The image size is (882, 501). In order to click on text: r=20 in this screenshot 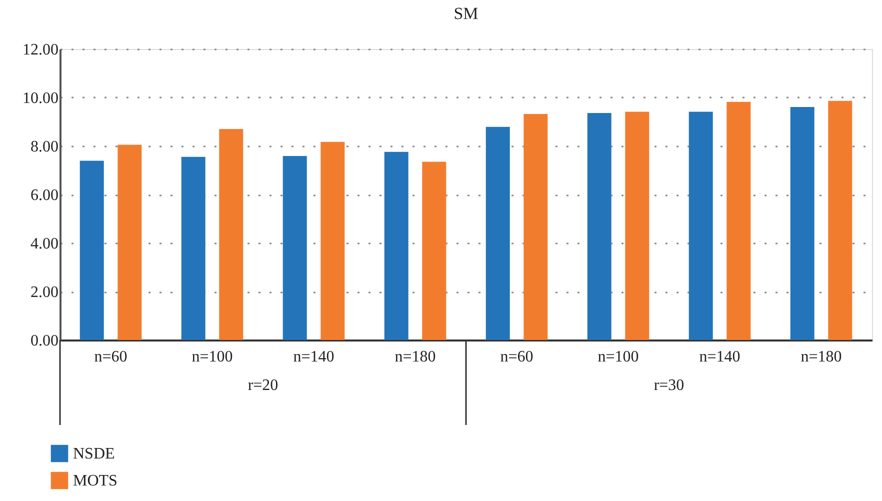, I will do `click(263, 385)`.